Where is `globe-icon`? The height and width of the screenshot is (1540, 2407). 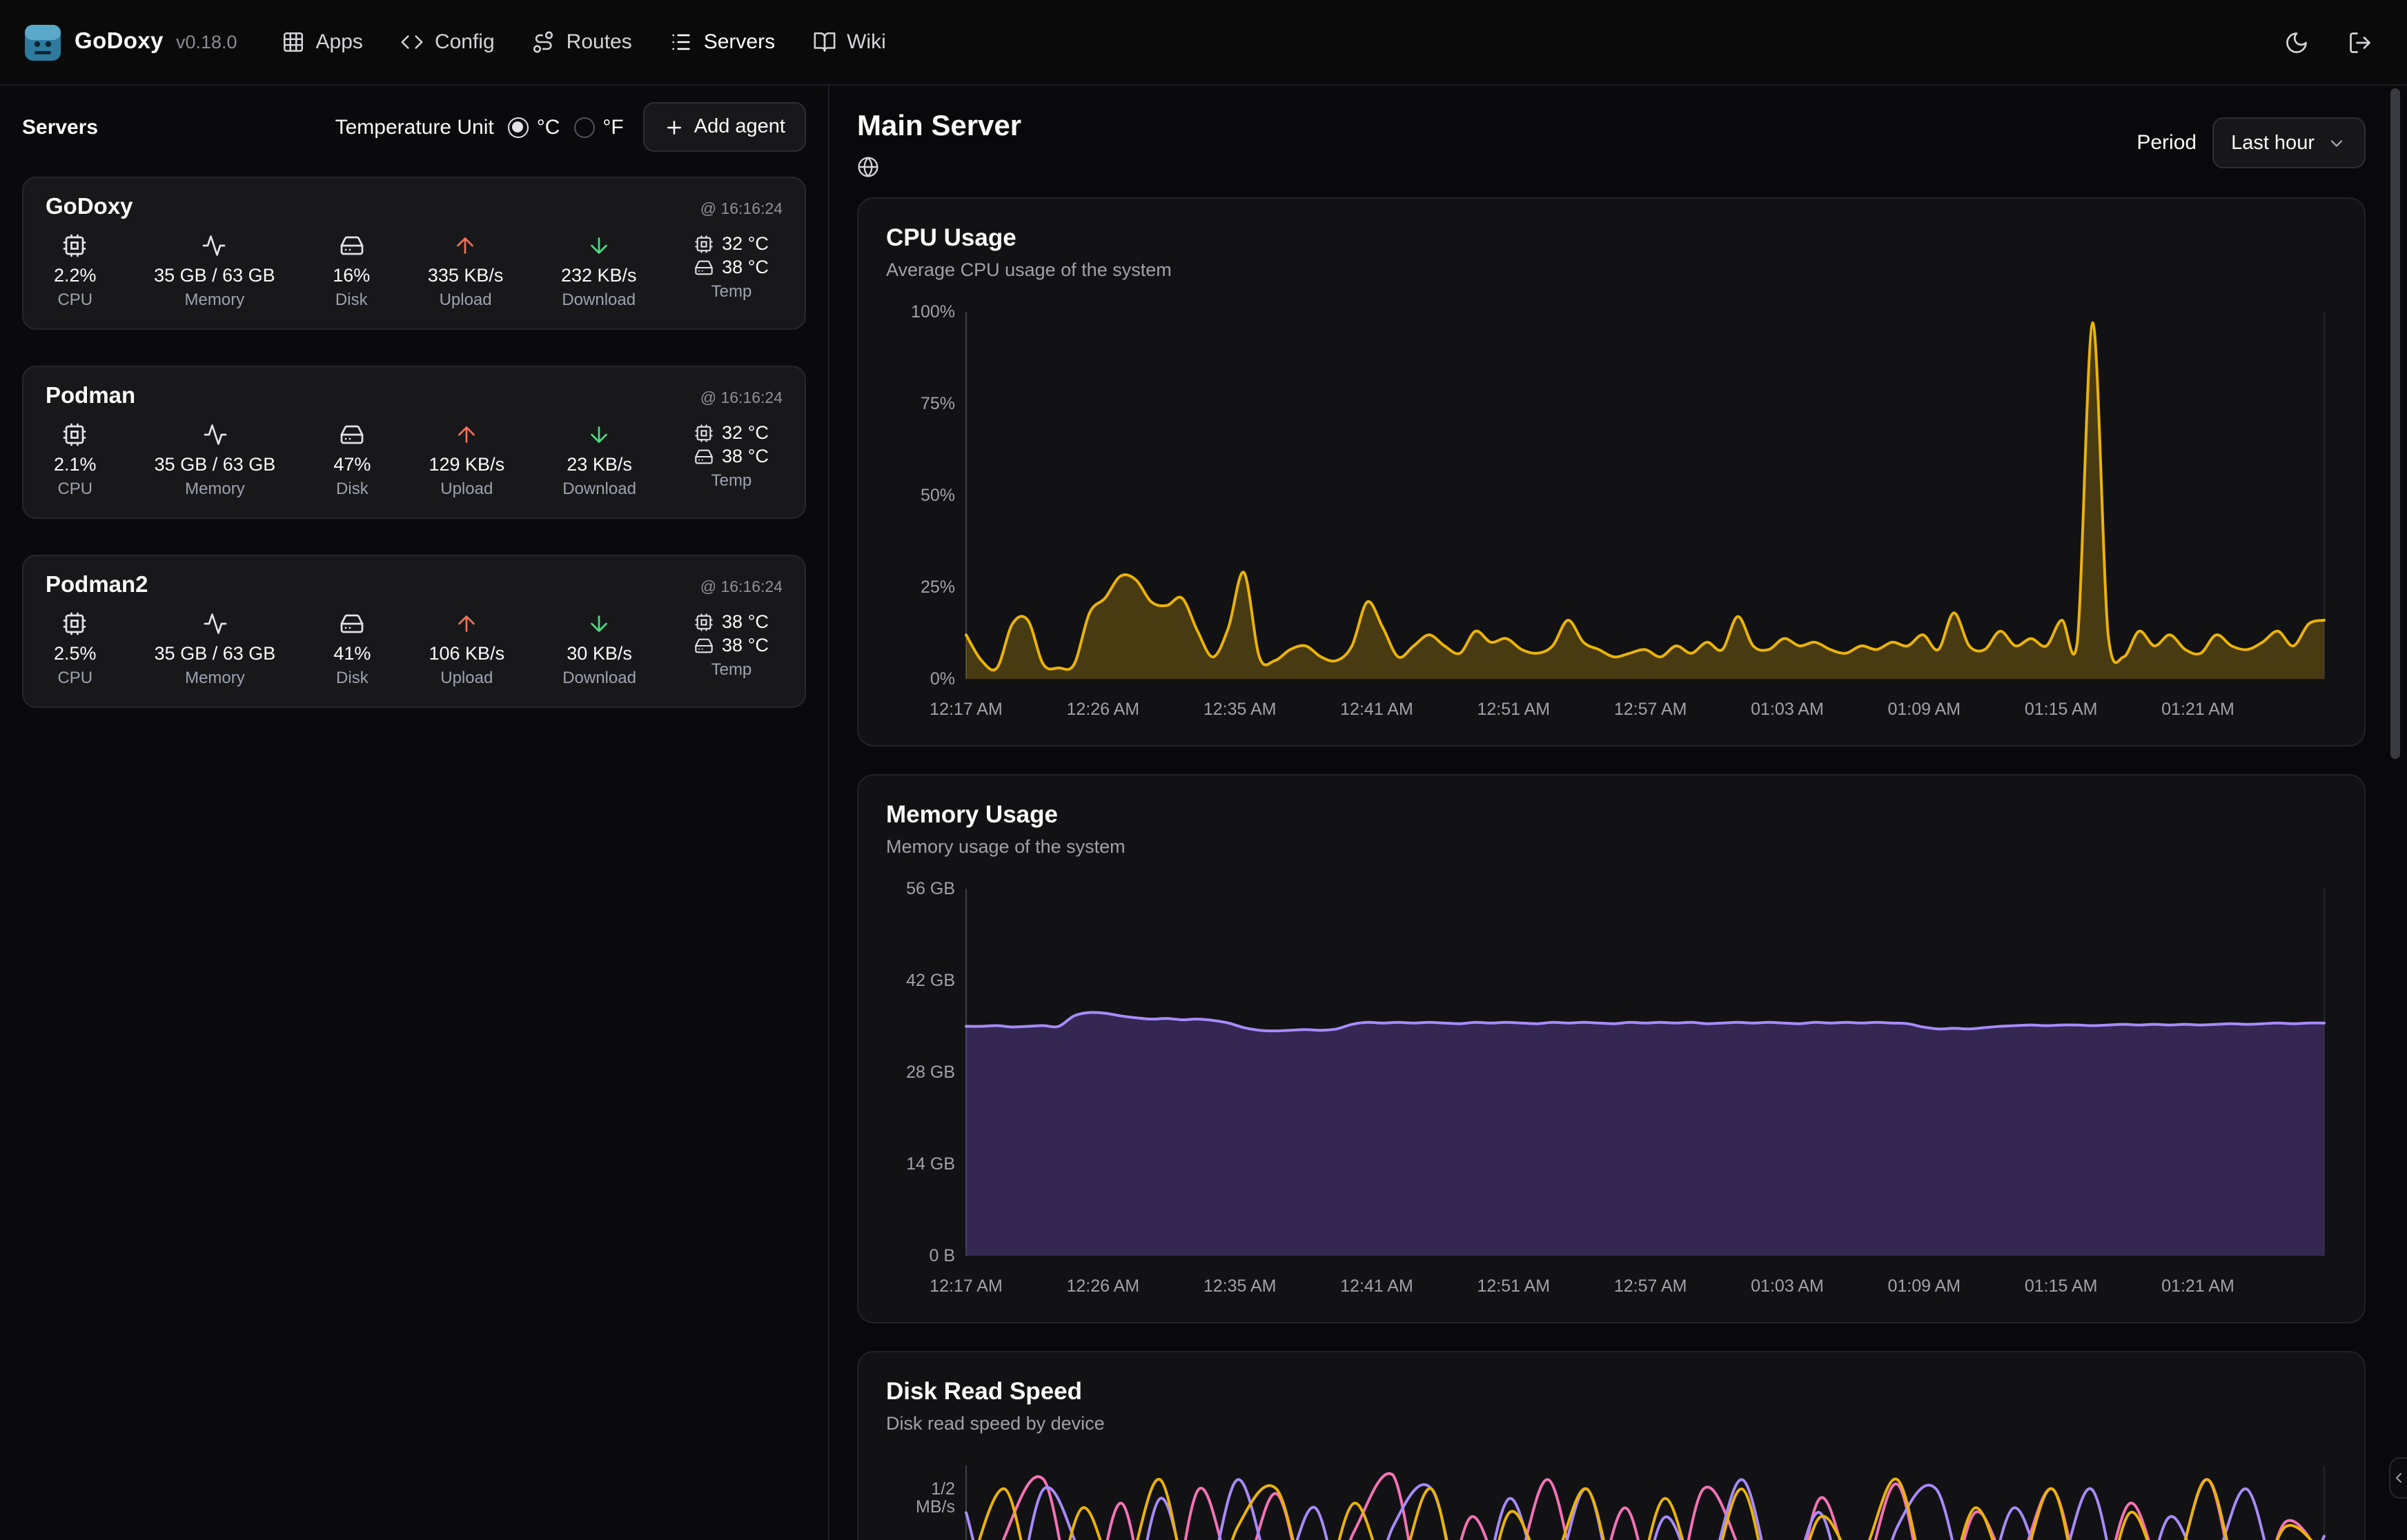 globe-icon is located at coordinates (939, 167).